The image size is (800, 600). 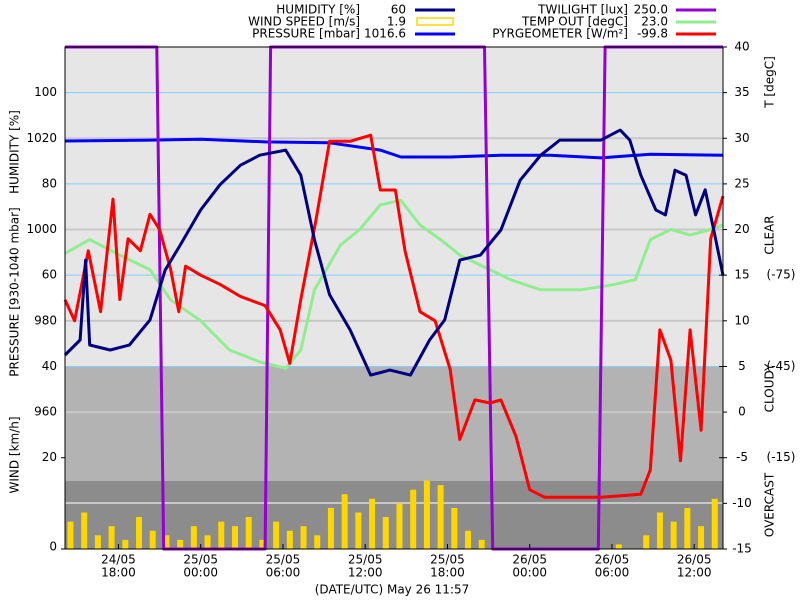 What do you see at coordinates (560, 34) in the screenshot?
I see `legend-label: PYRGEOMETER [W/m²]` at bounding box center [560, 34].